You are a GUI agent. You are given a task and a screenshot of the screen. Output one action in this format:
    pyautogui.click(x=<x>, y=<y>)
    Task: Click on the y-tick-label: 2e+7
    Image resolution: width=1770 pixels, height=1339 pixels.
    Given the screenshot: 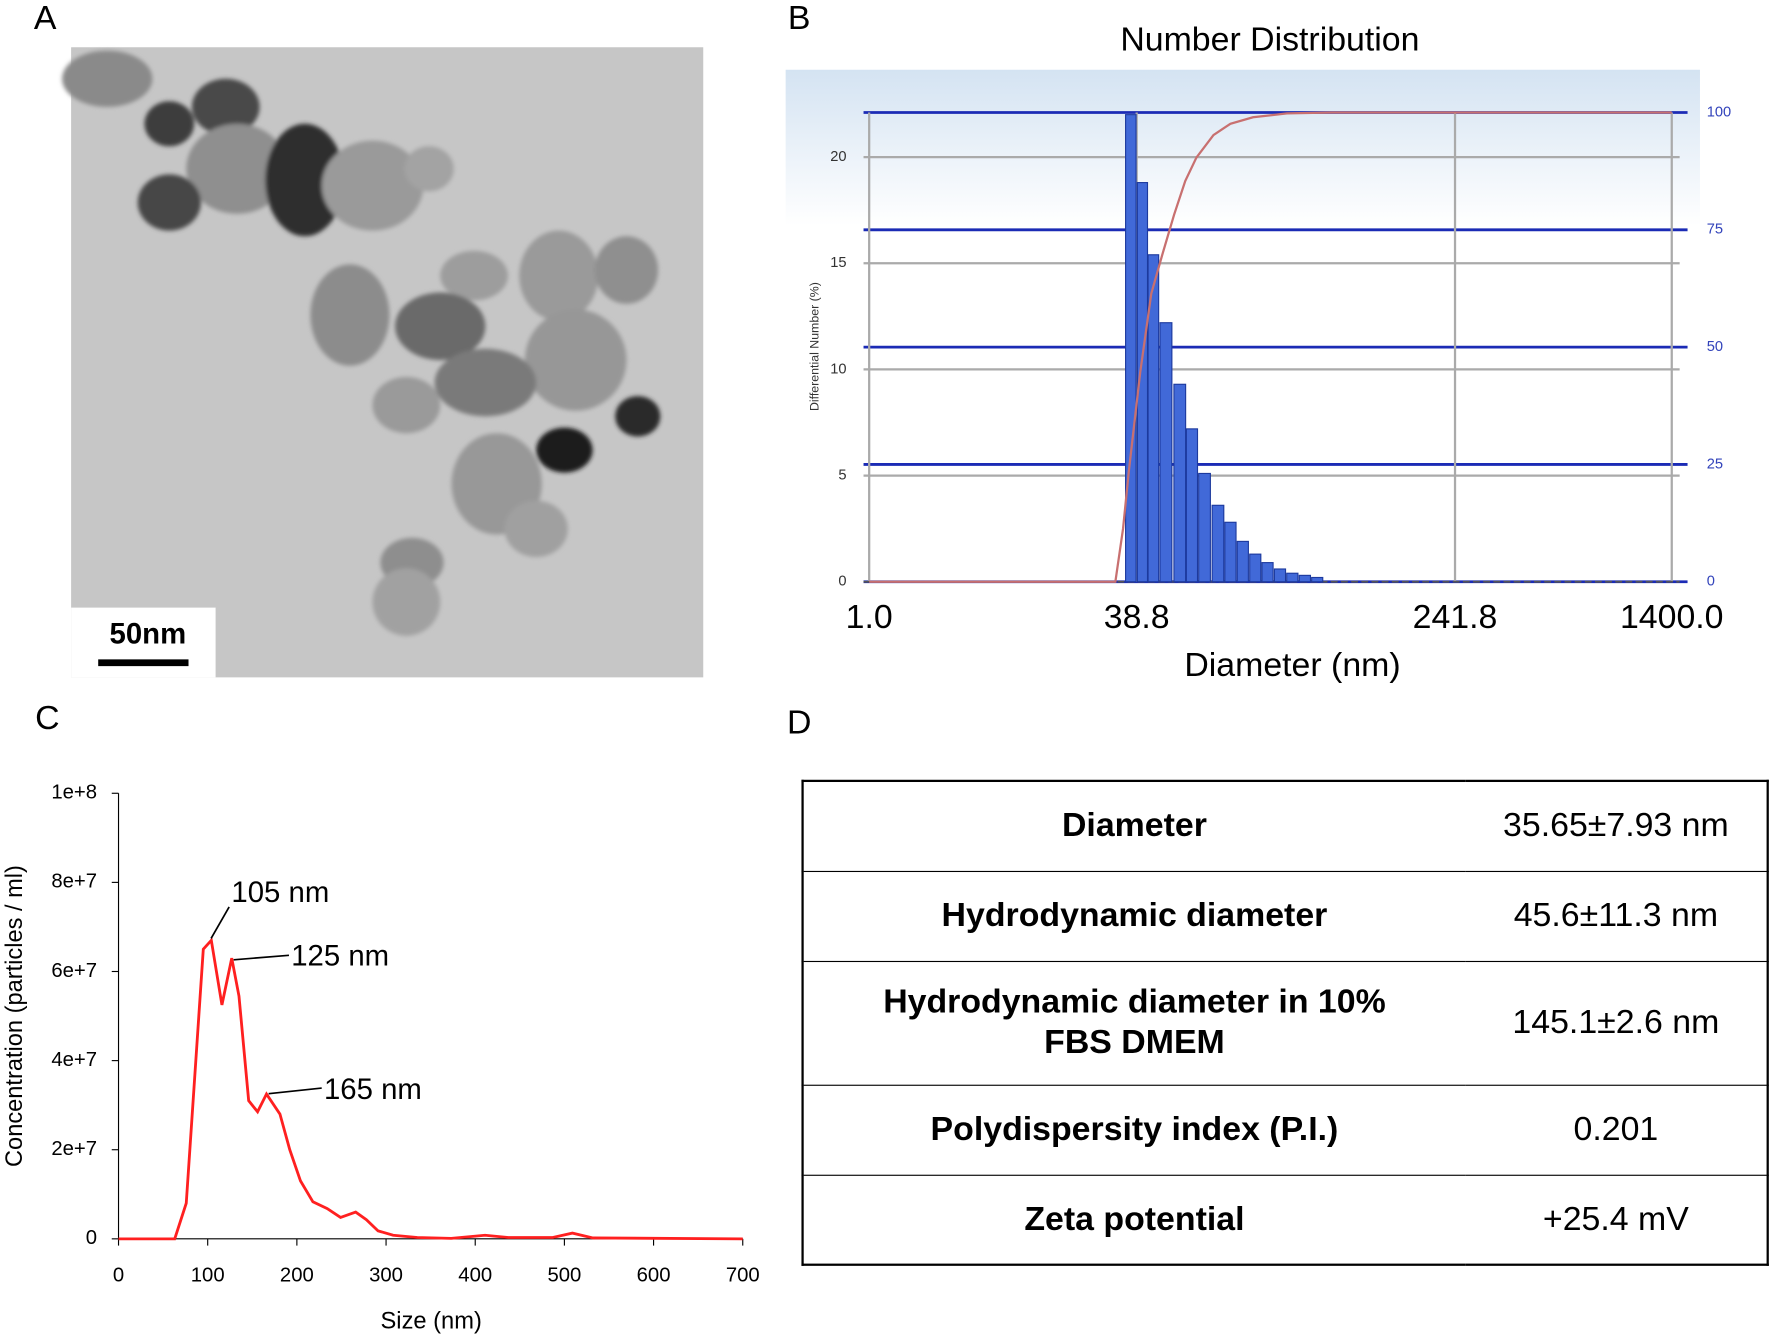 What is the action you would take?
    pyautogui.click(x=74, y=1149)
    